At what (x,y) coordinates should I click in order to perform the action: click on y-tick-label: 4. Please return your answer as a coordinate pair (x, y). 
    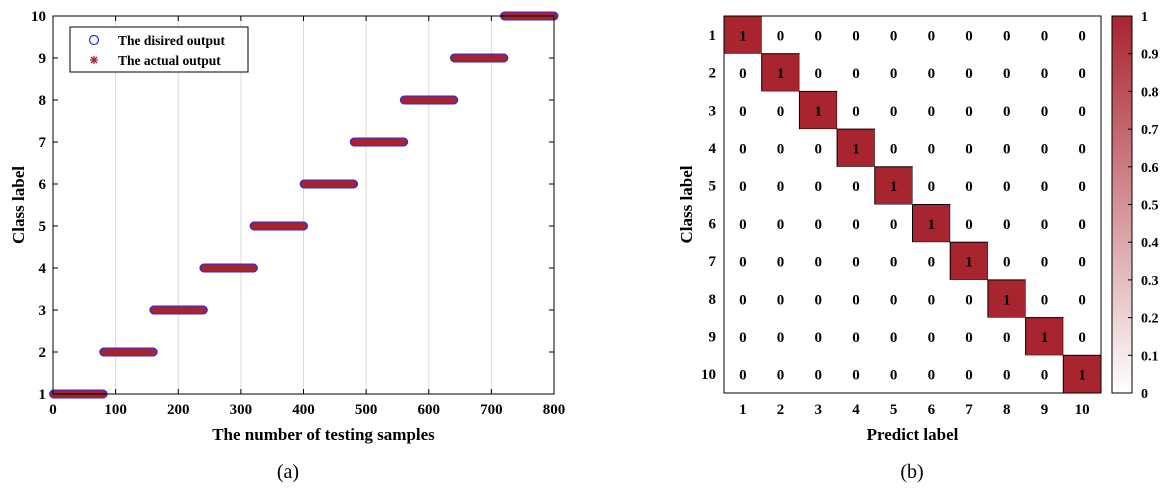
    Looking at the image, I should click on (43, 269).